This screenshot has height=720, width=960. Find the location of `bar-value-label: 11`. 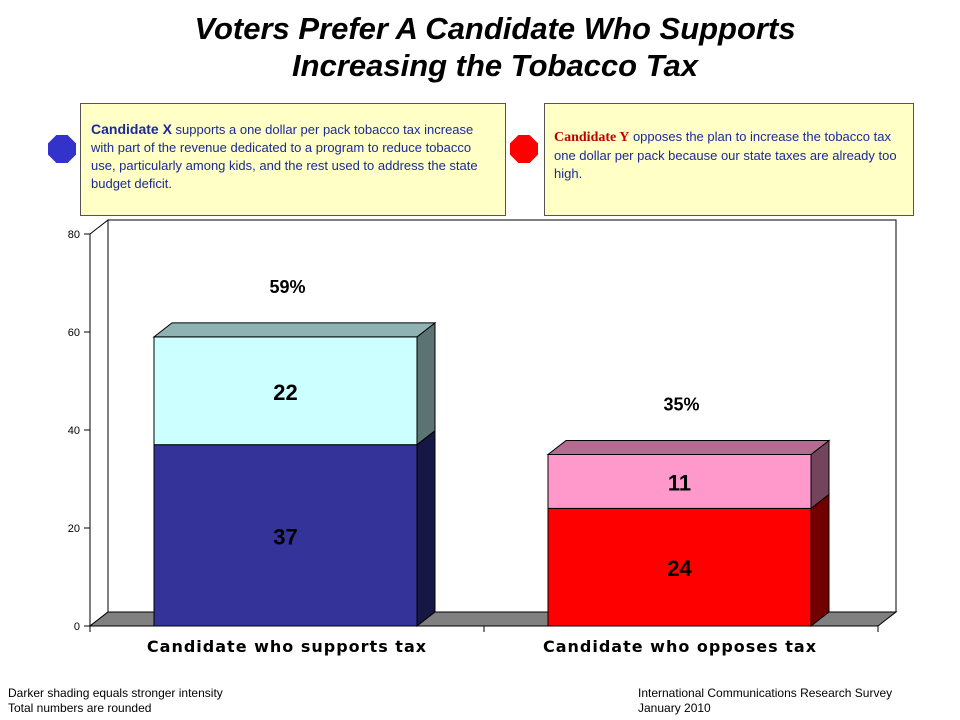

bar-value-label: 11 is located at coordinates (679, 482).